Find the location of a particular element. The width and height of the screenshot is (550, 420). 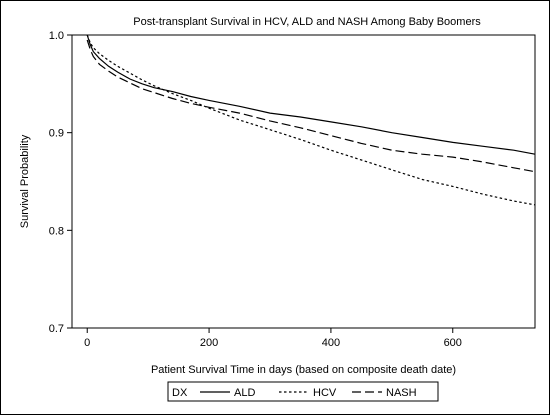

legend-title: DX is located at coordinates (180, 393).